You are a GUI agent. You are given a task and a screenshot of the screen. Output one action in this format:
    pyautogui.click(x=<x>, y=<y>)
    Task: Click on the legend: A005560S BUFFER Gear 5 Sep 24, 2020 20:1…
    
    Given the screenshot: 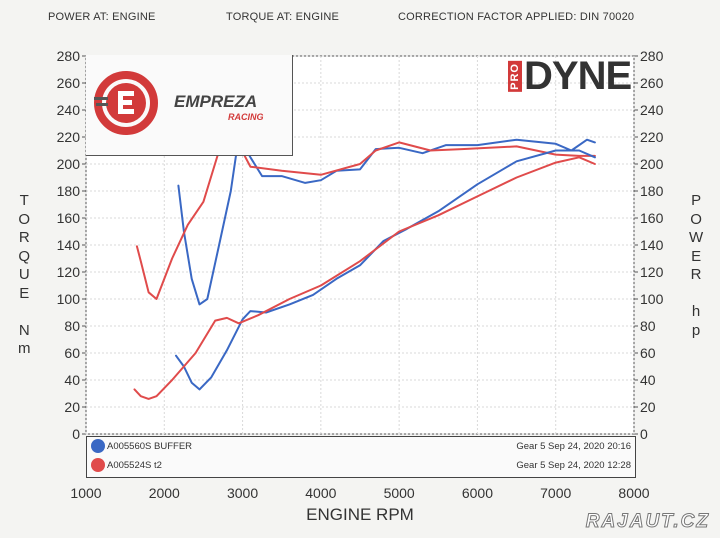 What is the action you would take?
    pyautogui.click(x=361, y=457)
    